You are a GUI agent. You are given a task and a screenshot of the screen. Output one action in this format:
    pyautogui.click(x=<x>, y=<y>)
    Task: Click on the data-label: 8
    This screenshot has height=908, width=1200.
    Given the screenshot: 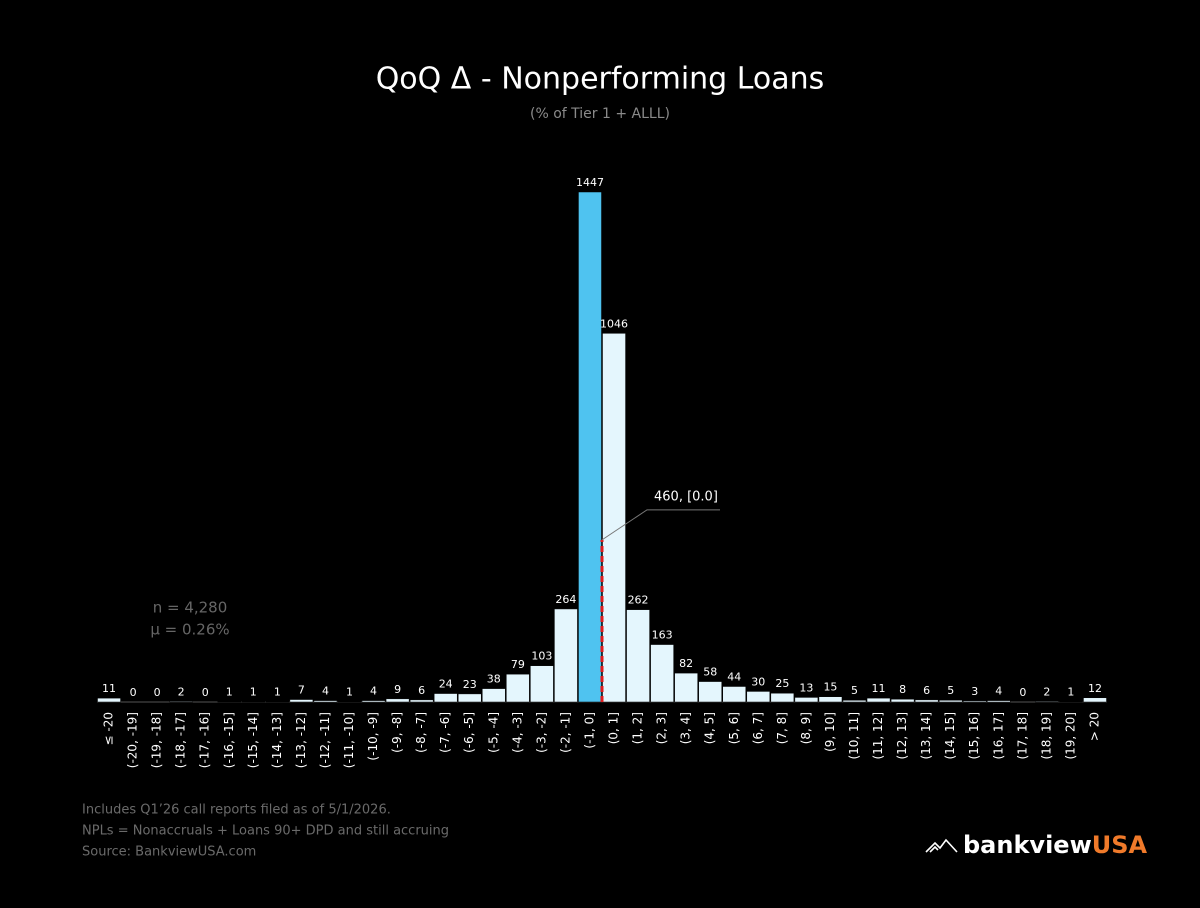 What is the action you would take?
    pyautogui.click(x=902, y=689)
    